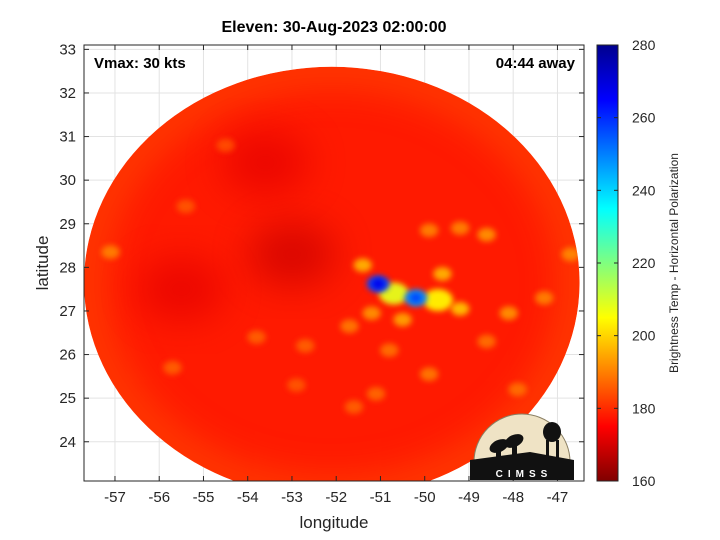 The image size is (720, 540). What do you see at coordinates (644, 481) in the screenshot?
I see `colorbar-tick-label: 160` at bounding box center [644, 481].